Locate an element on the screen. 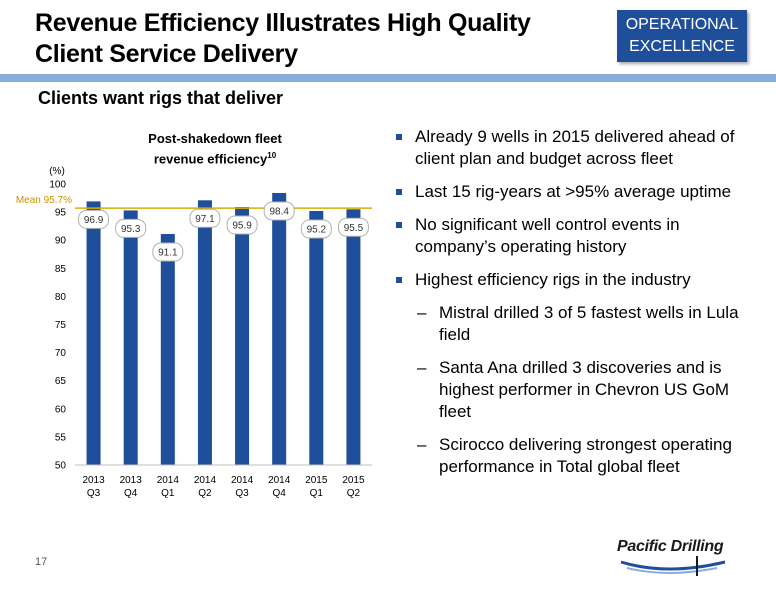 The height and width of the screenshot is (600, 776). y-tick-label: 85 is located at coordinates (61, 269).